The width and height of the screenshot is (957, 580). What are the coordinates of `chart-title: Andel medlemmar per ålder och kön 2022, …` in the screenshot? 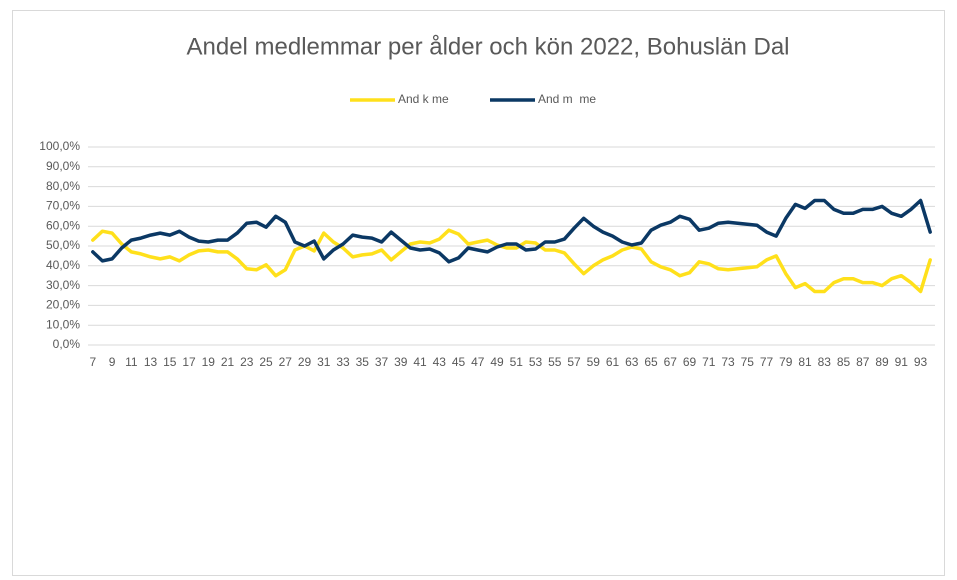 It's located at (487, 46).